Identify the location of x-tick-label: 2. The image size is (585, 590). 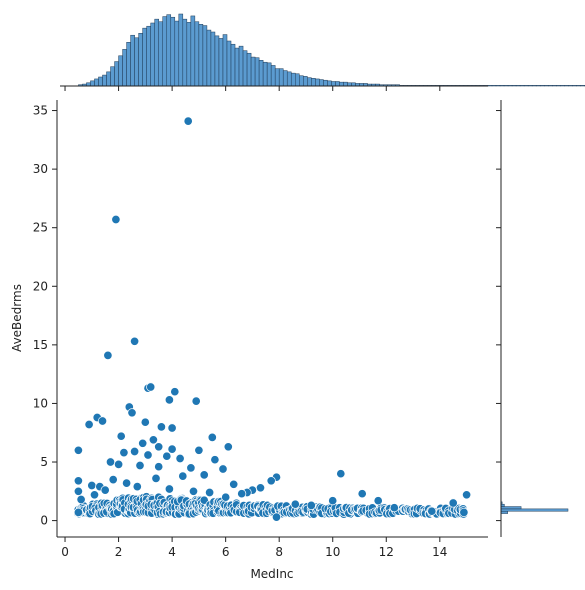
(119, 552).